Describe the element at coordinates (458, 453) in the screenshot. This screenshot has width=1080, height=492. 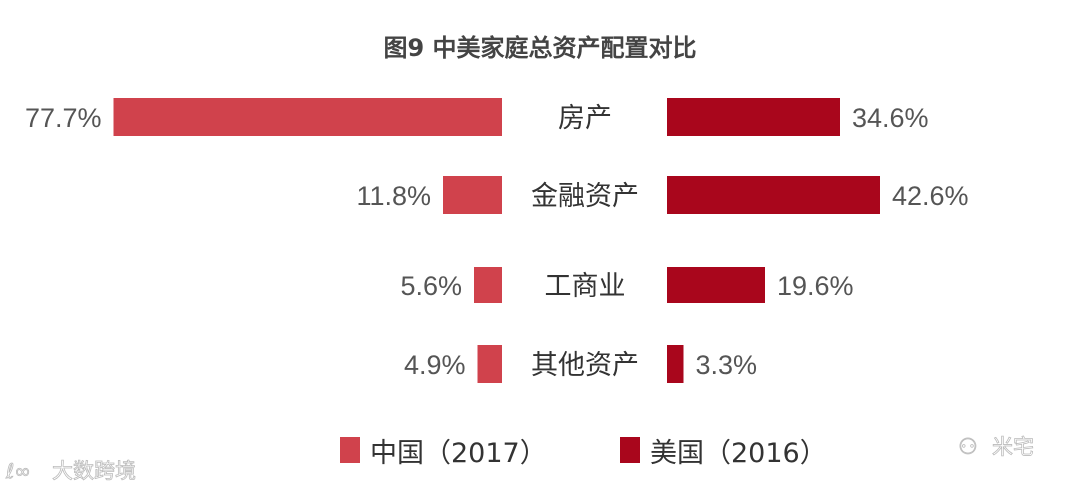
I see `legend-label-china: 中国（2017）` at that location.